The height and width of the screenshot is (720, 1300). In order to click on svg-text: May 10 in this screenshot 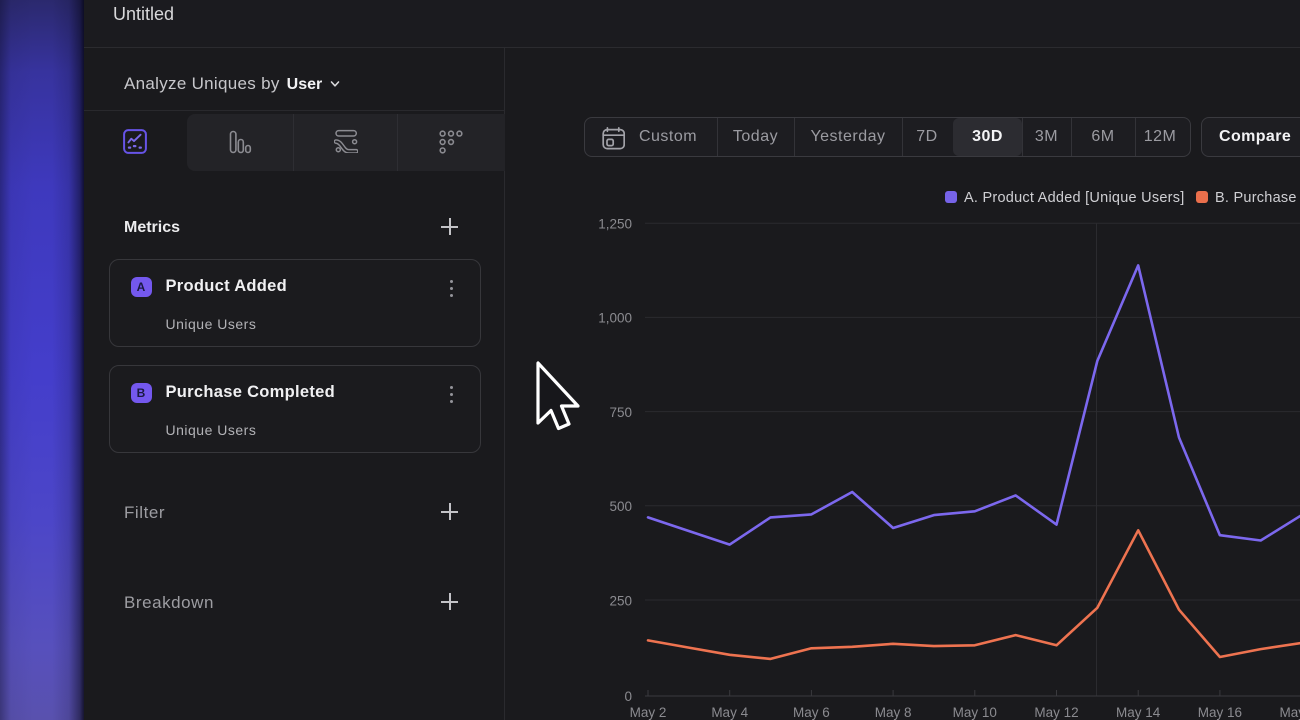, I will do `click(975, 712)`.